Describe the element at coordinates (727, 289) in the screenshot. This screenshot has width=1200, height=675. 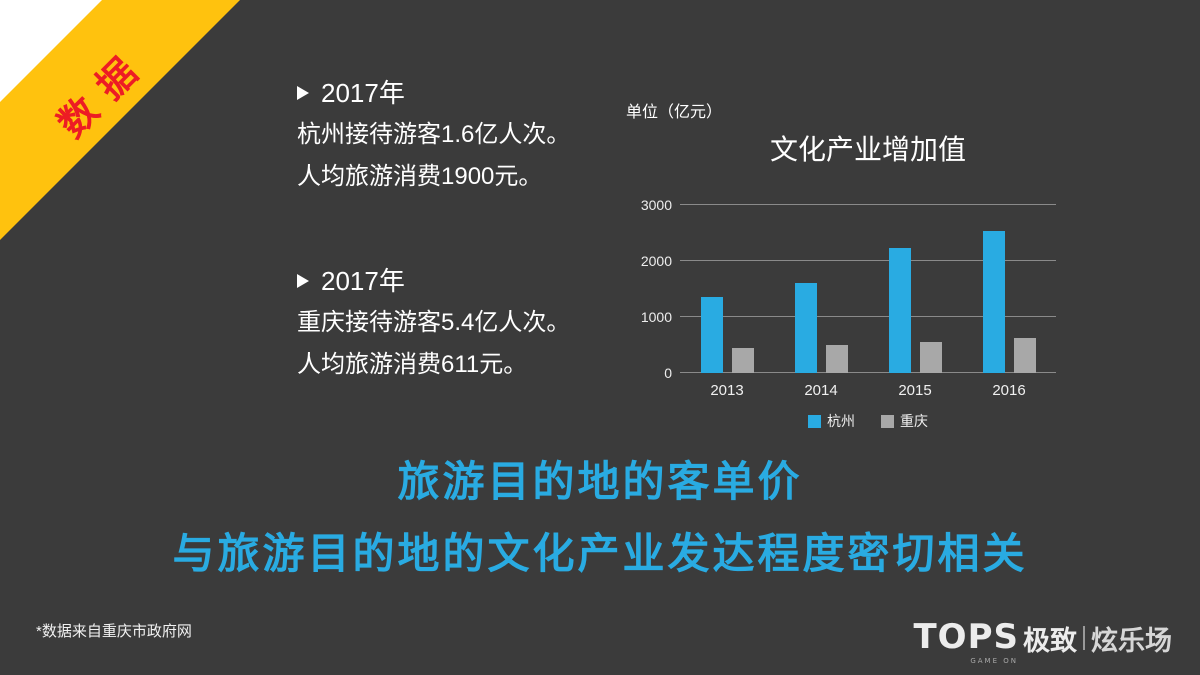
I see `bar-group-2013` at that location.